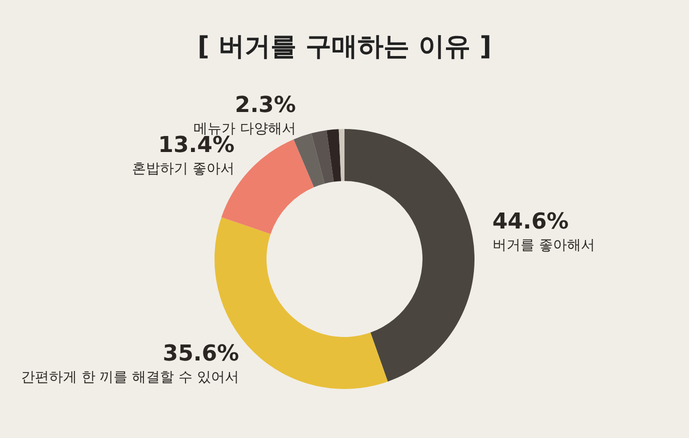 This screenshot has width=689, height=438. Describe the element at coordinates (543, 246) in the screenshot. I see `slice-label: 버거를 좋아해서` at that location.